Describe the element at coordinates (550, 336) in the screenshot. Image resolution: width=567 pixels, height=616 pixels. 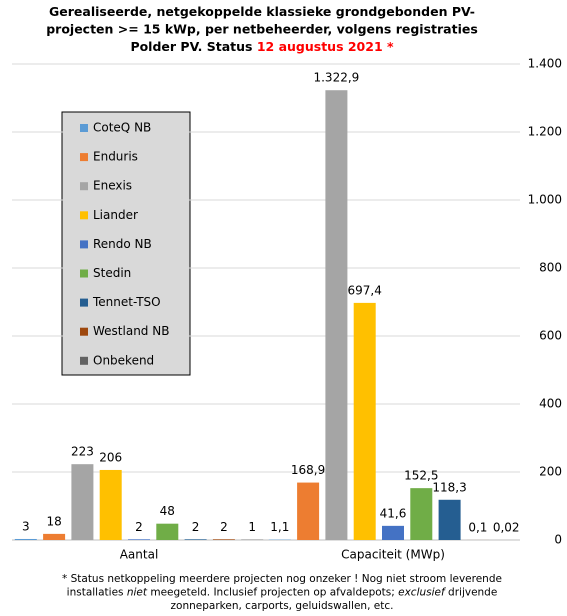
I see `y-tick-label: 600` at that location.